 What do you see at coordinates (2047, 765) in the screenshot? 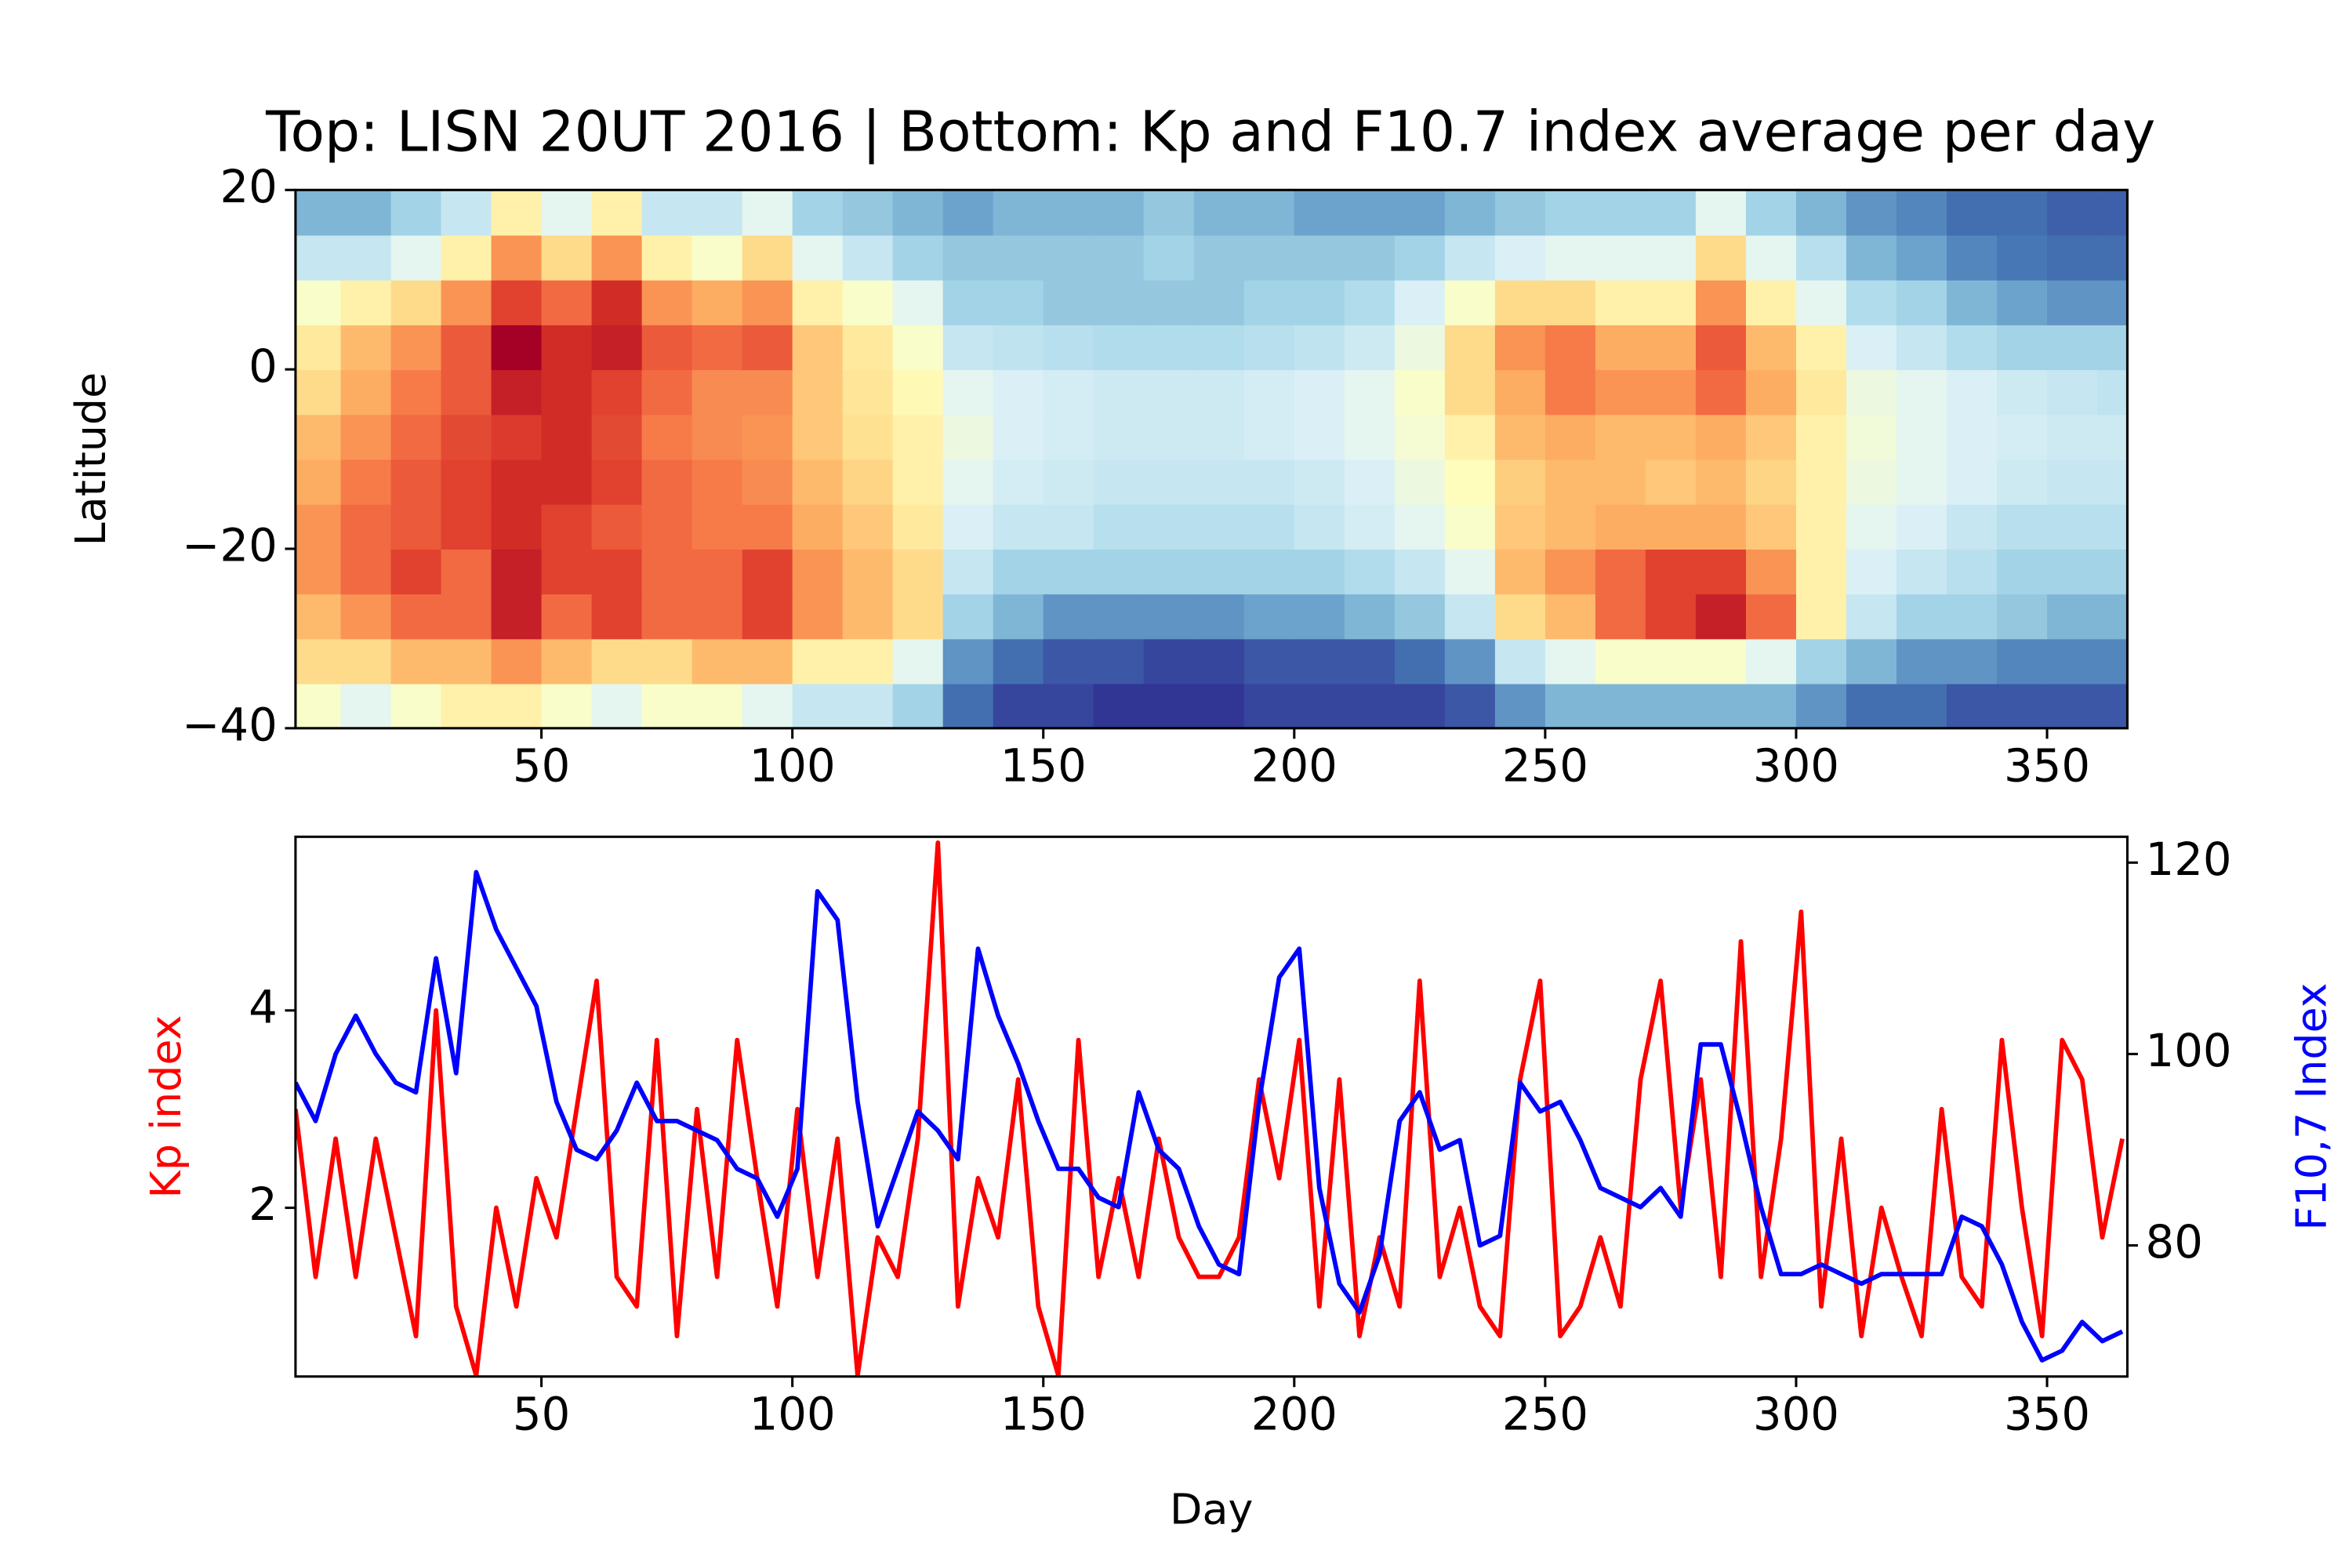
I see `x-tick-label: 350` at bounding box center [2047, 765].